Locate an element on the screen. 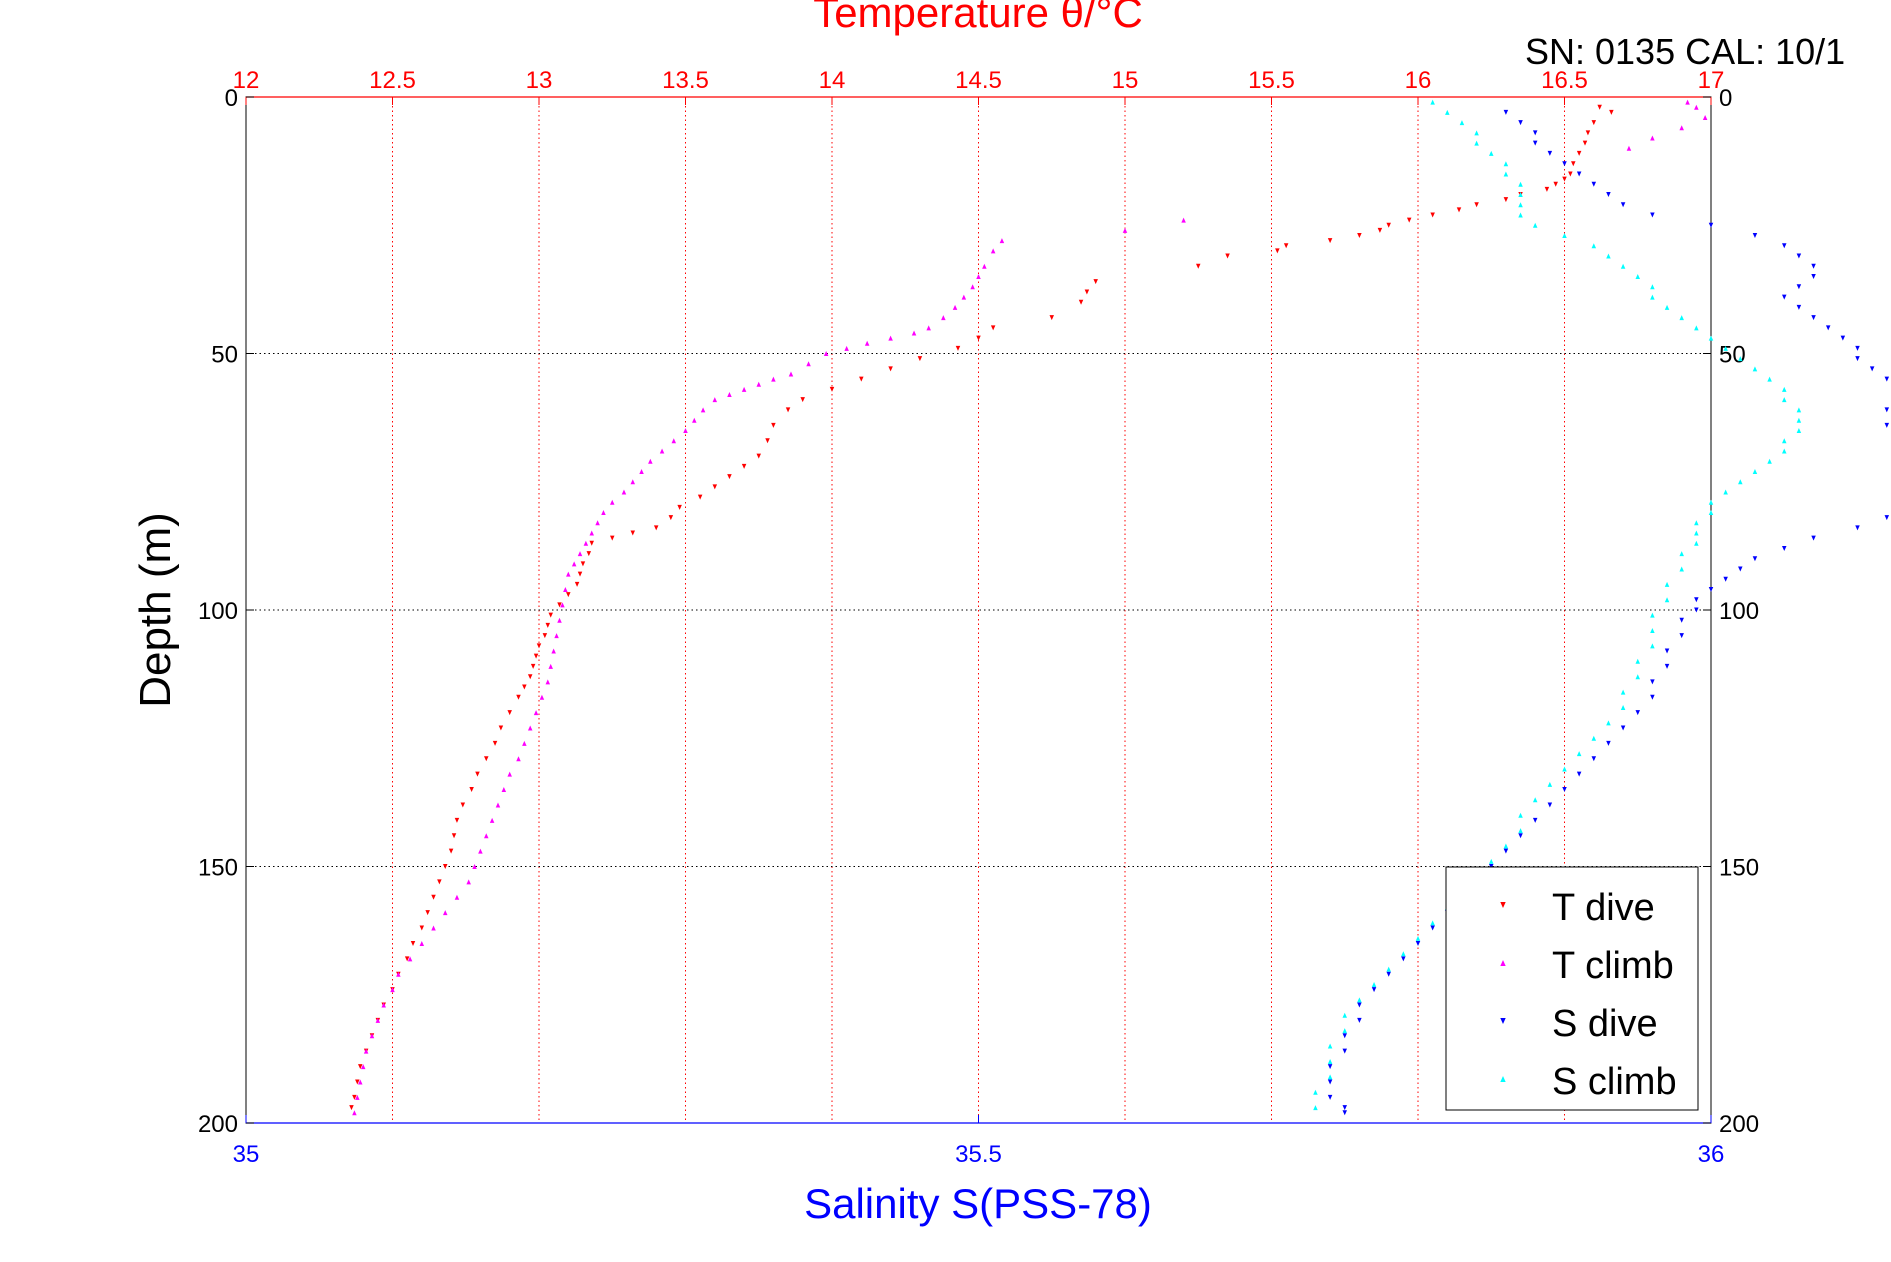  temperature-tick-label: 13 is located at coordinates (539, 80).